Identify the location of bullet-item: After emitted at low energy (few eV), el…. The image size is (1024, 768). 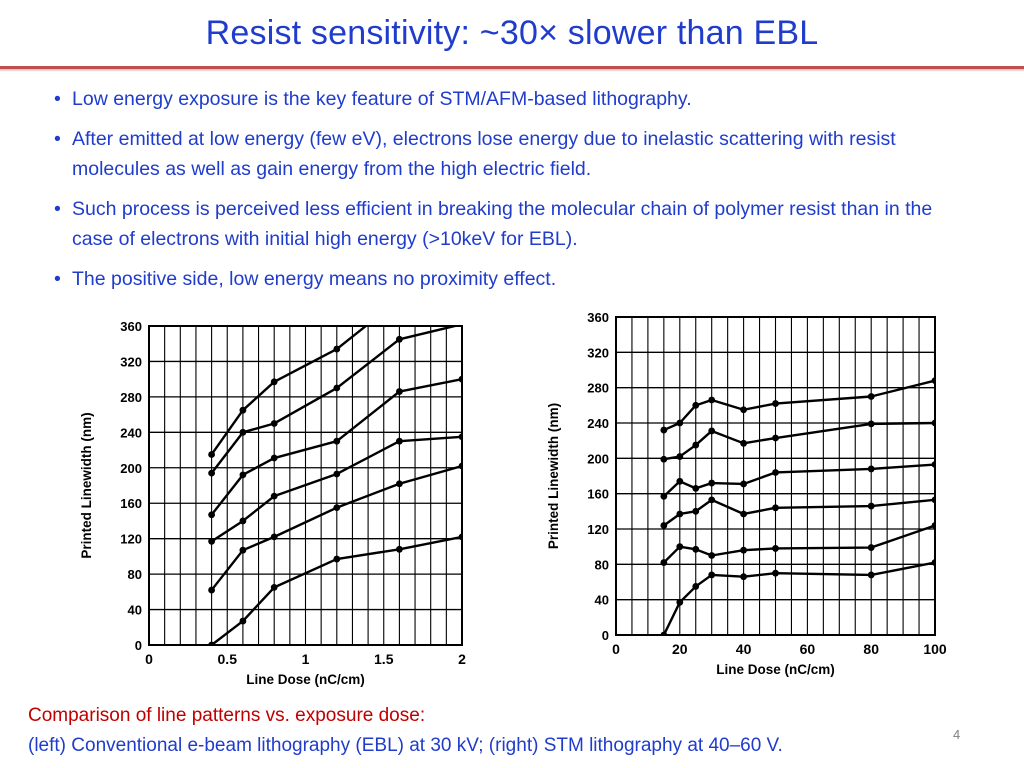
(512, 154).